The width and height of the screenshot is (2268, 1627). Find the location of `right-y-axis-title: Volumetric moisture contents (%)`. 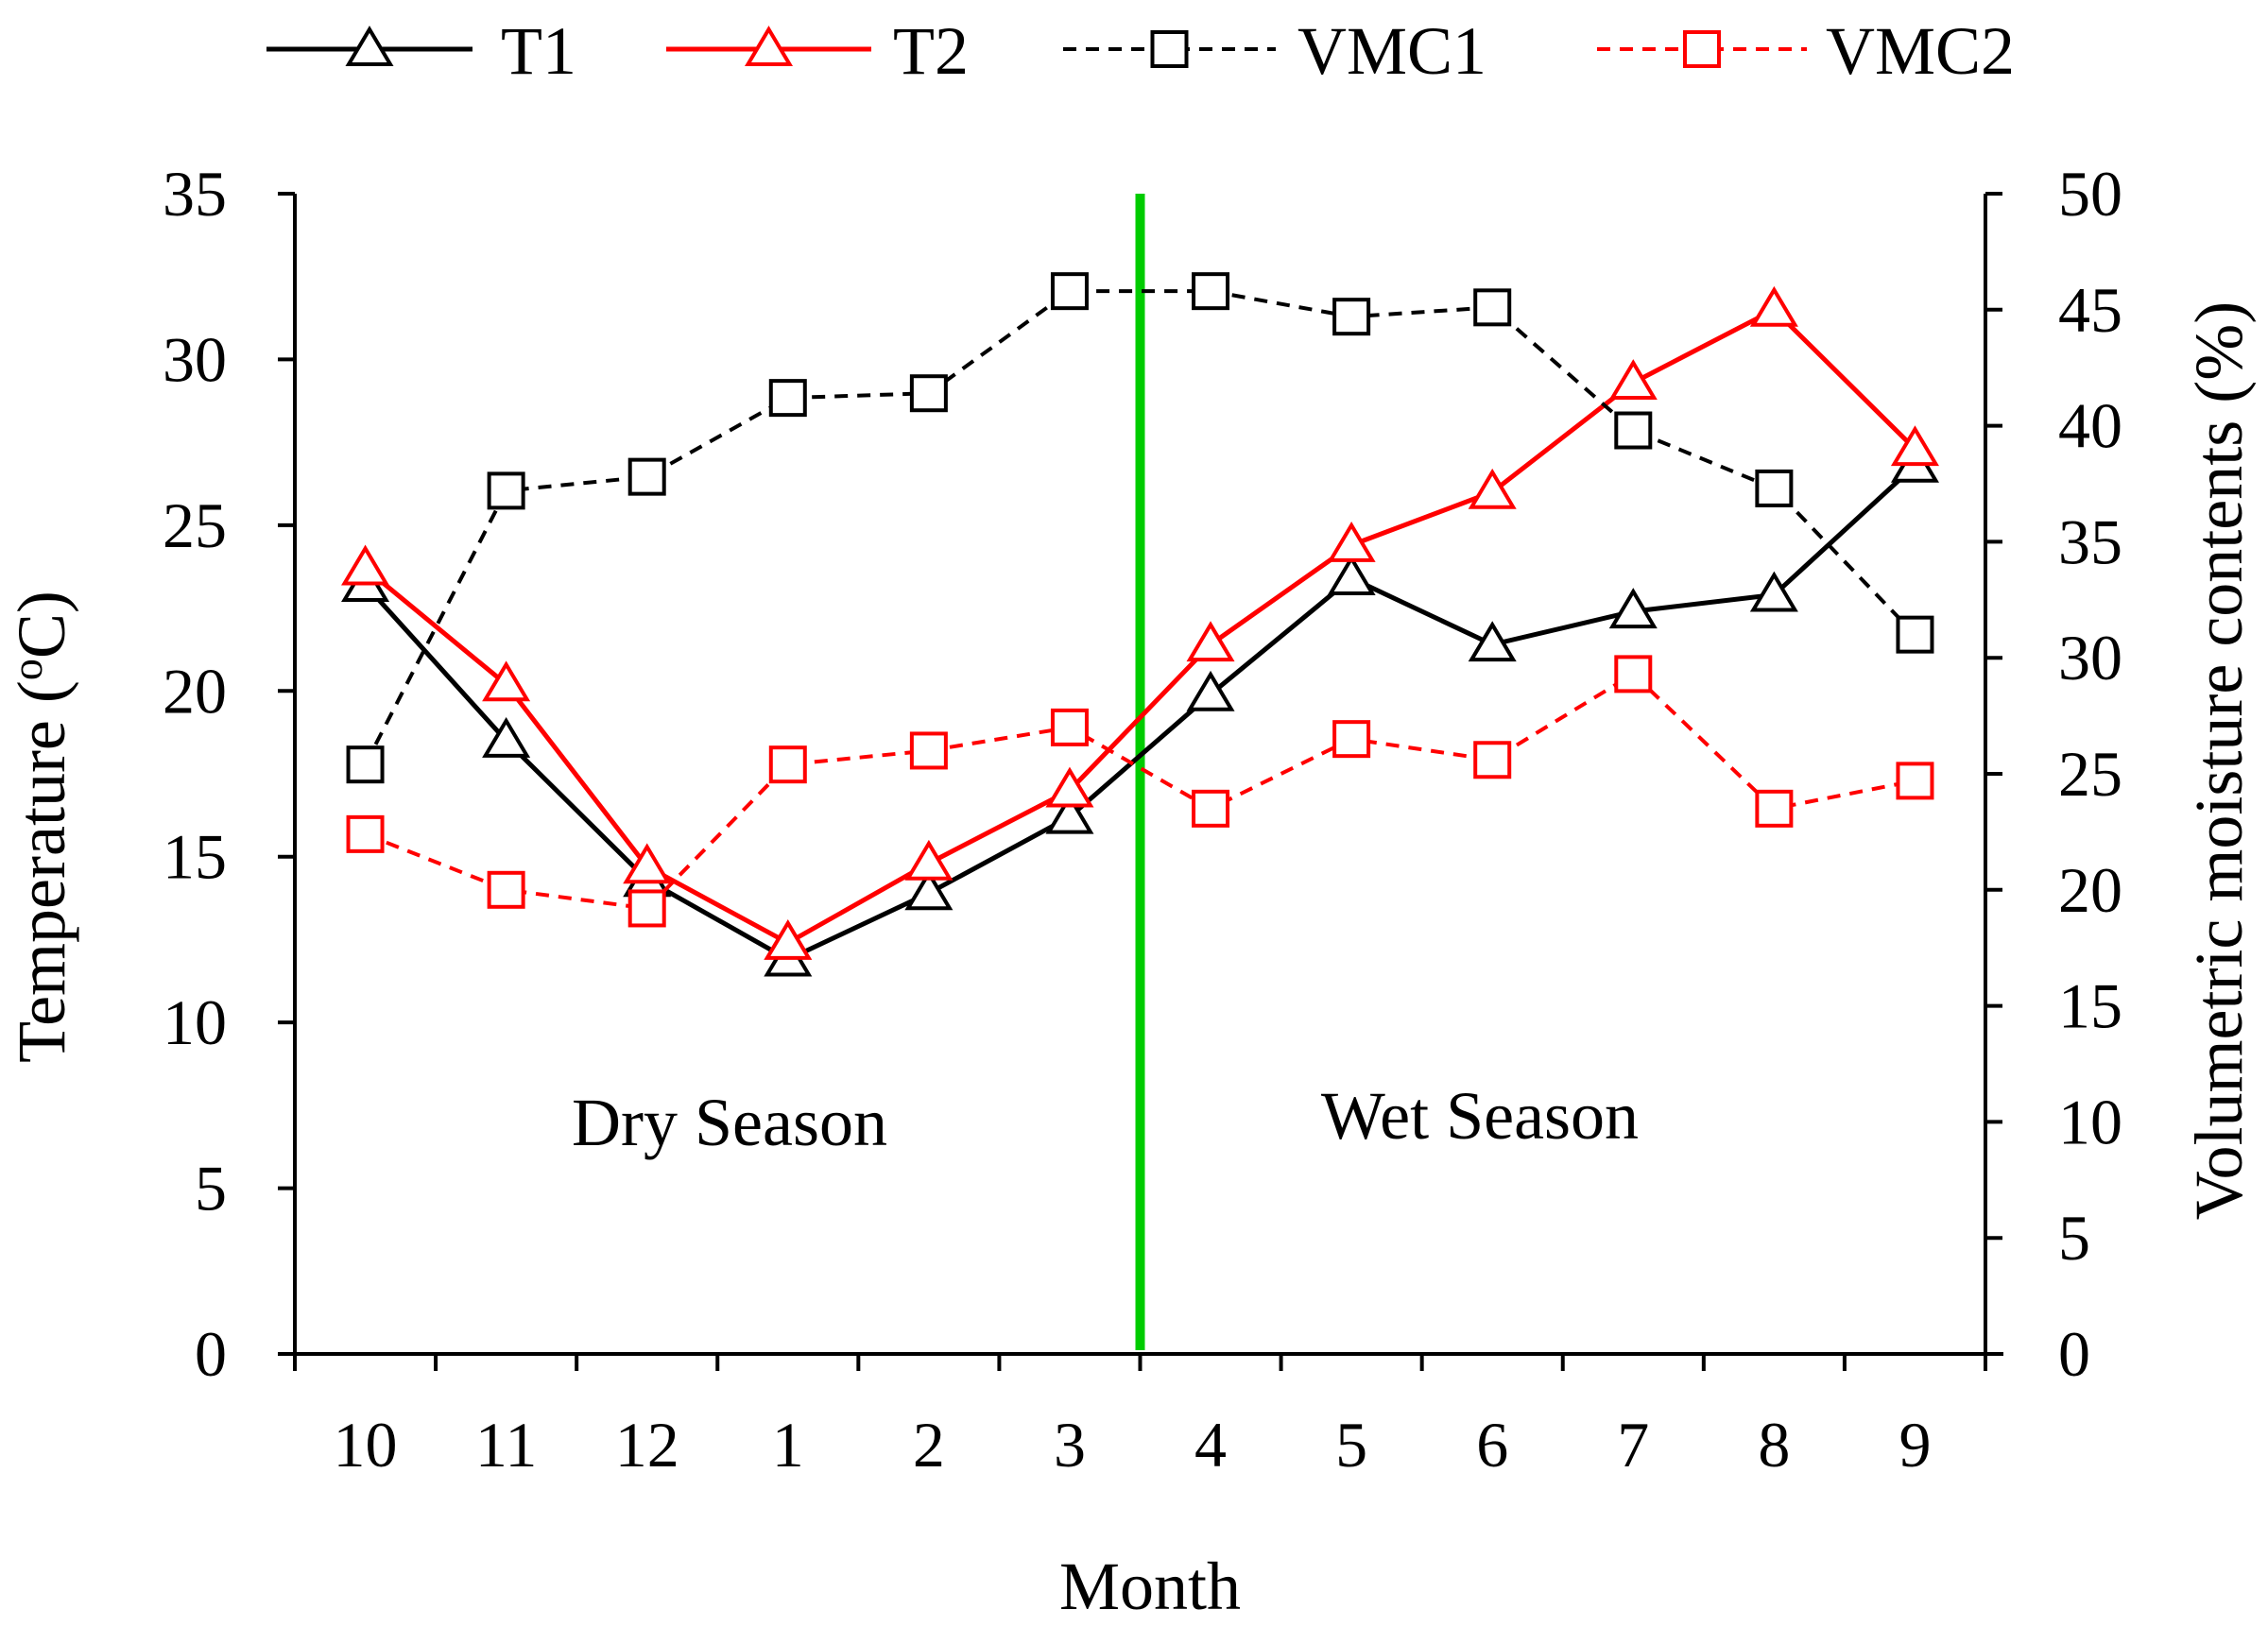

right-y-axis-title: Volumetric moisture contents (%) is located at coordinates (2219, 760).